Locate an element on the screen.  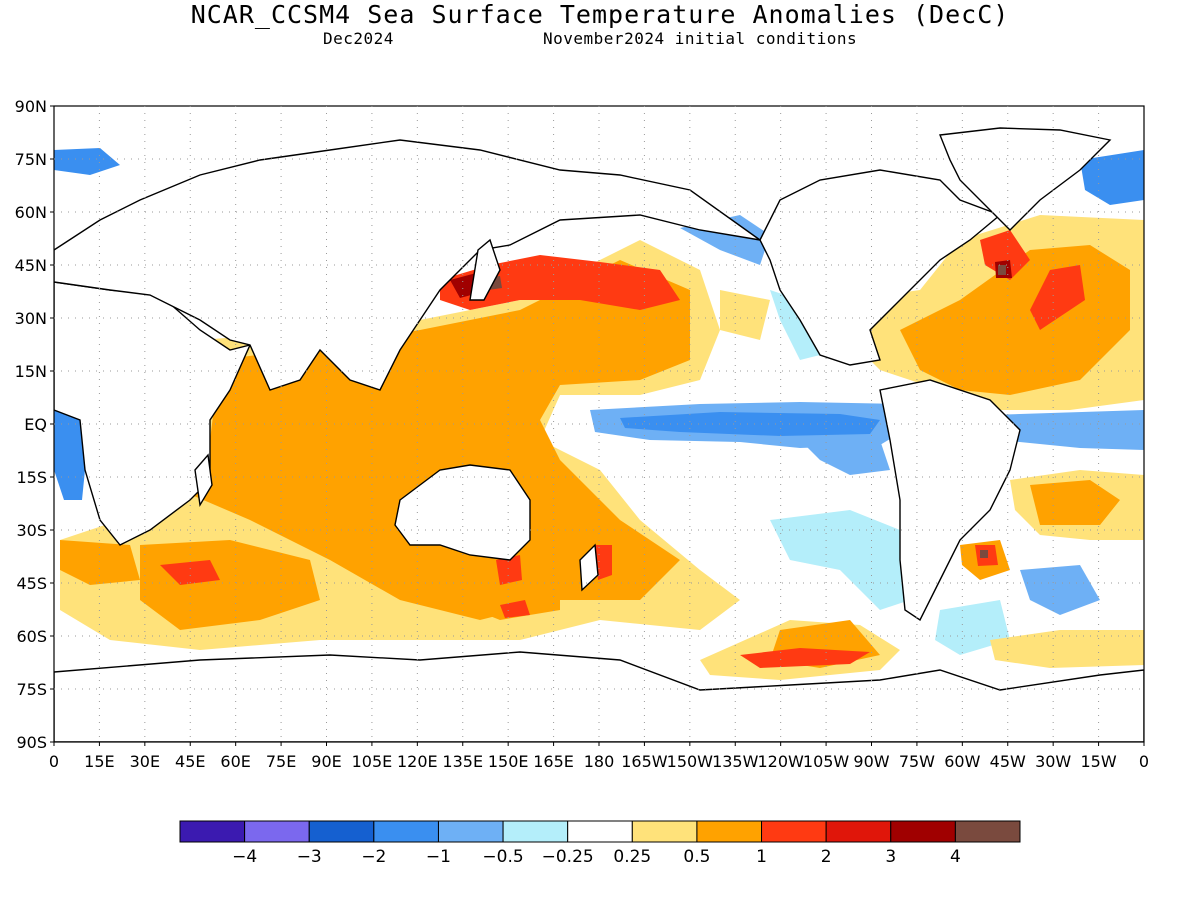
latitude-labels: 90N 75N 60N 45N 30N 15N EQ 15S 30S 45S 60S 75S 90S is located at coordinates (31, 424).